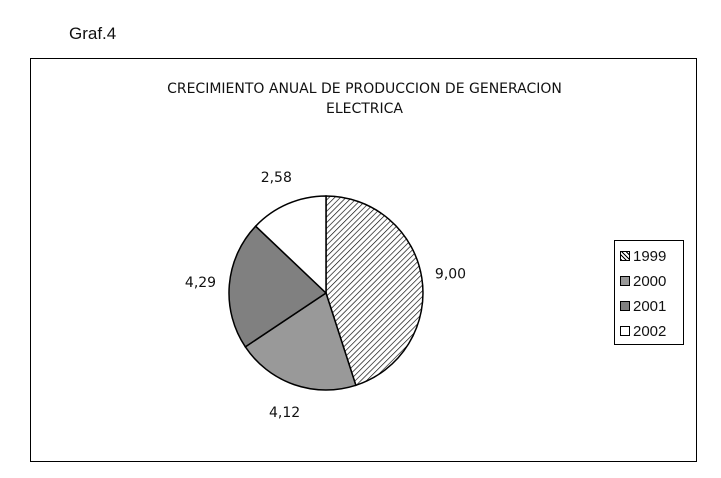  I want to click on legend-swatch-2000, so click(625, 281).